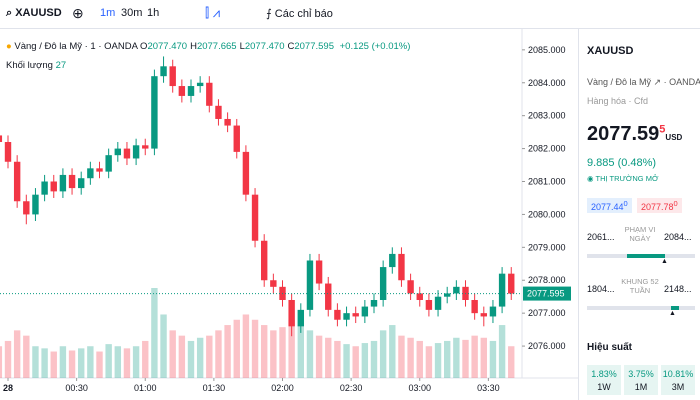 The width and height of the screenshot is (700, 400). What do you see at coordinates (641, 380) in the screenshot?
I see `performance-box: 3.75% 1M` at bounding box center [641, 380].